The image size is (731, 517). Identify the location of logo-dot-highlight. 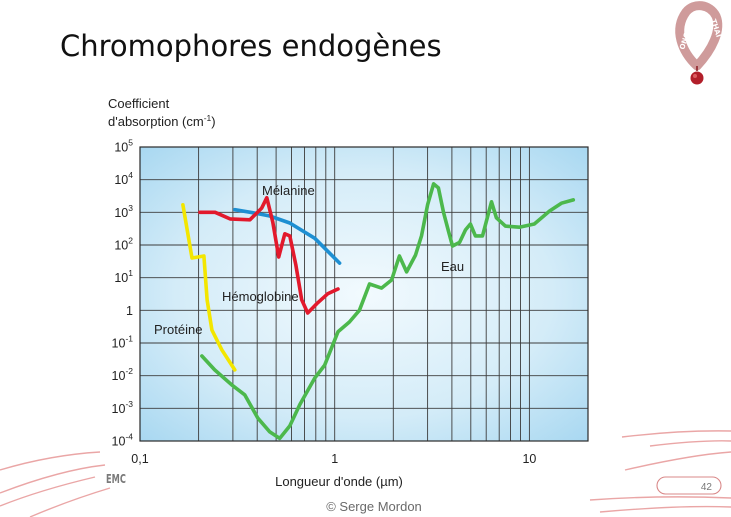
(695, 76).